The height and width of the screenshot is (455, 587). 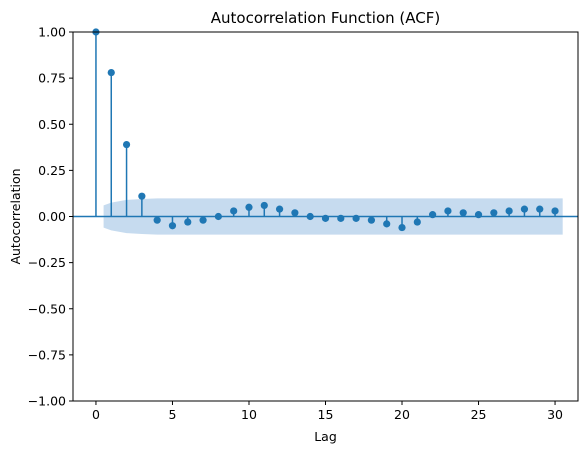 I want to click on y-tick-label-4: 0.00, so click(x=52, y=216).